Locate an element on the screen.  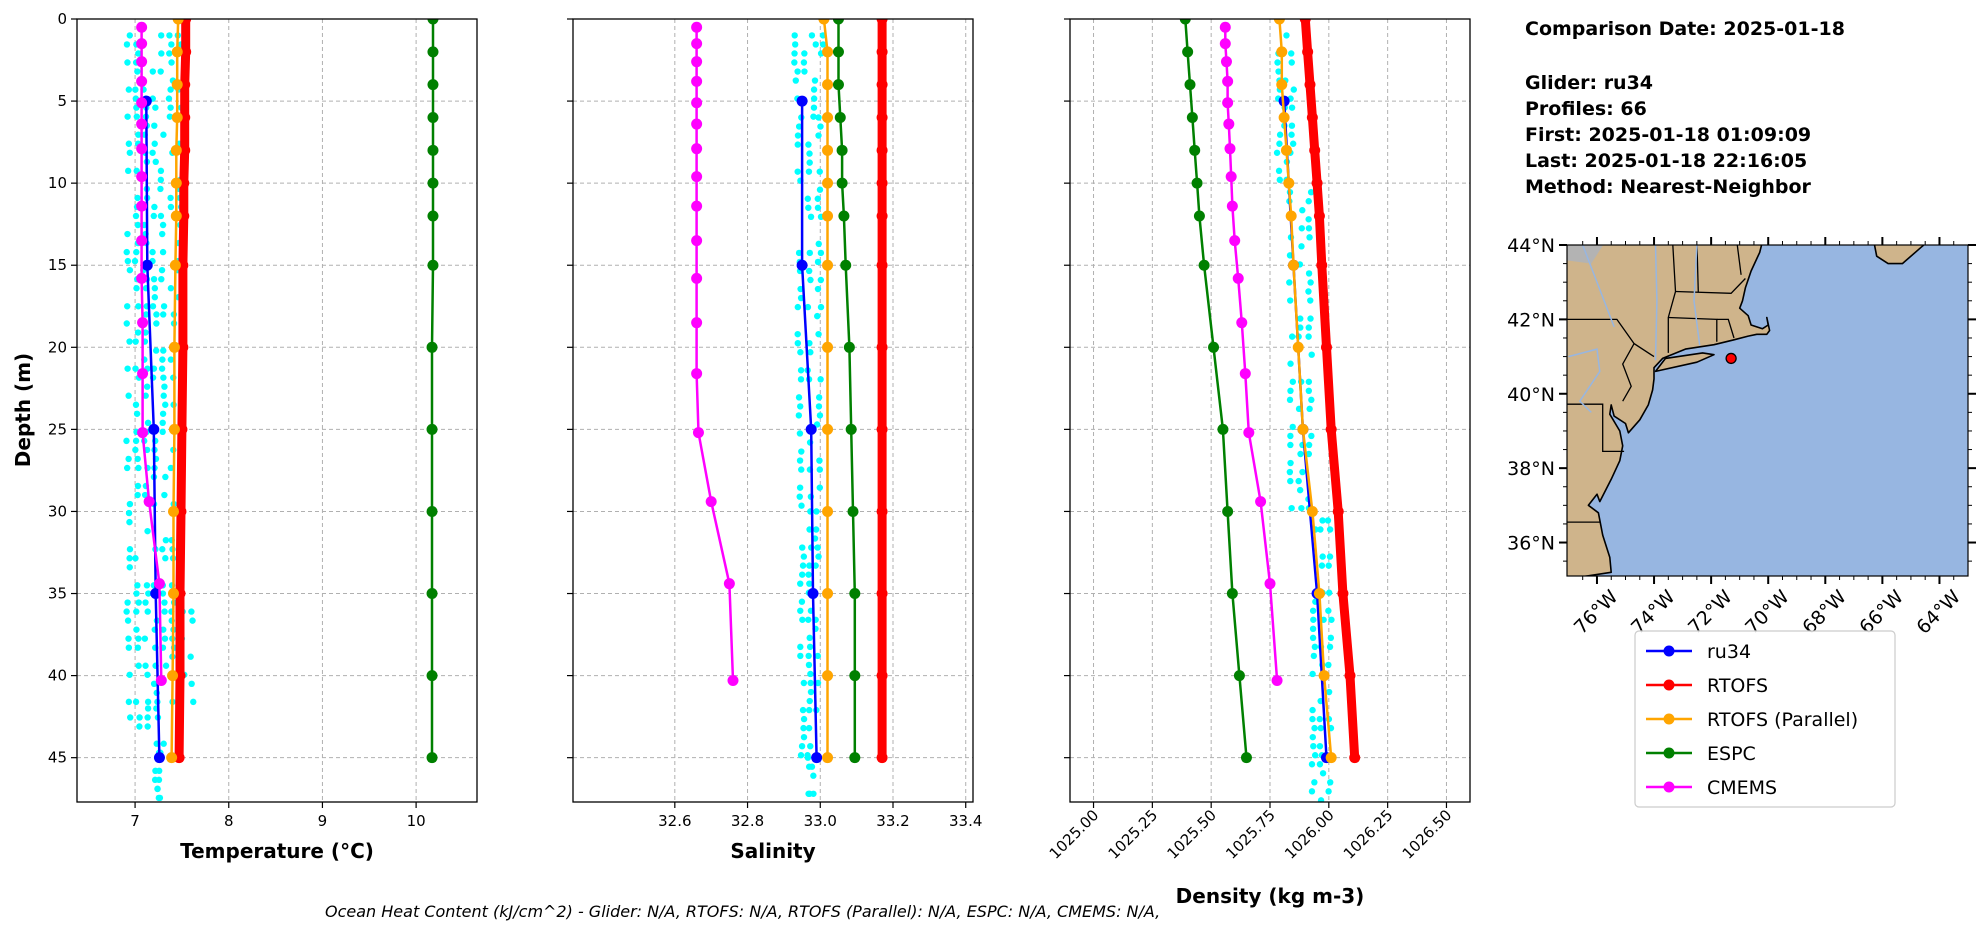
series-cmems is located at coordinates (151, 354).